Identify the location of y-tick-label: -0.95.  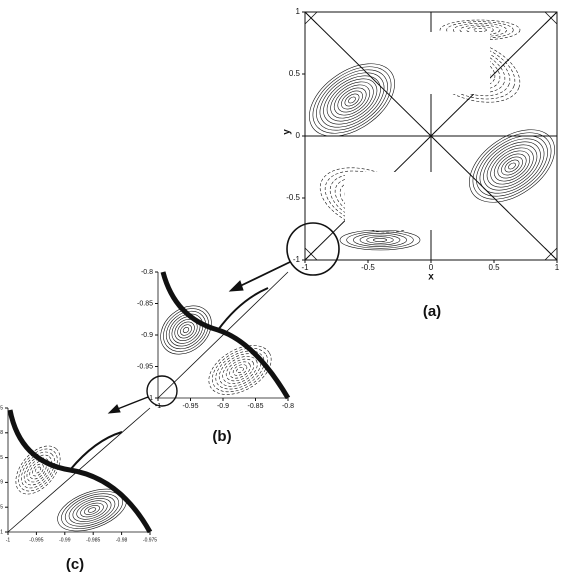
(145, 366).